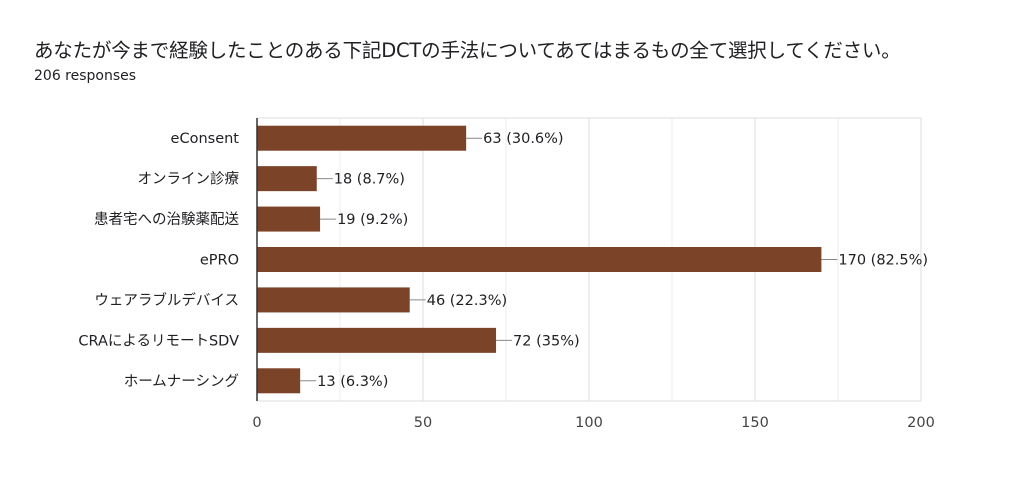  What do you see at coordinates (205, 139) in the screenshot?
I see `category-label: eConsent` at bounding box center [205, 139].